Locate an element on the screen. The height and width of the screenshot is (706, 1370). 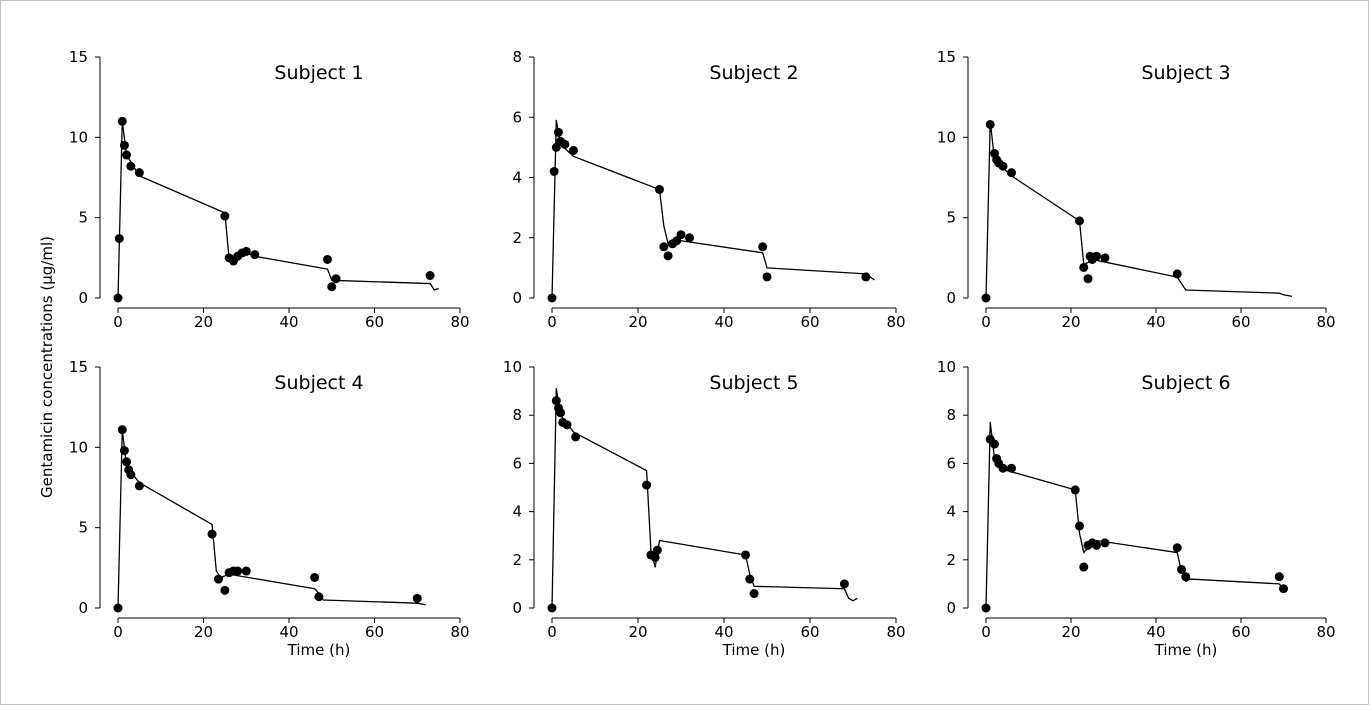
panel-title: Subject 5 is located at coordinates (753, 383).